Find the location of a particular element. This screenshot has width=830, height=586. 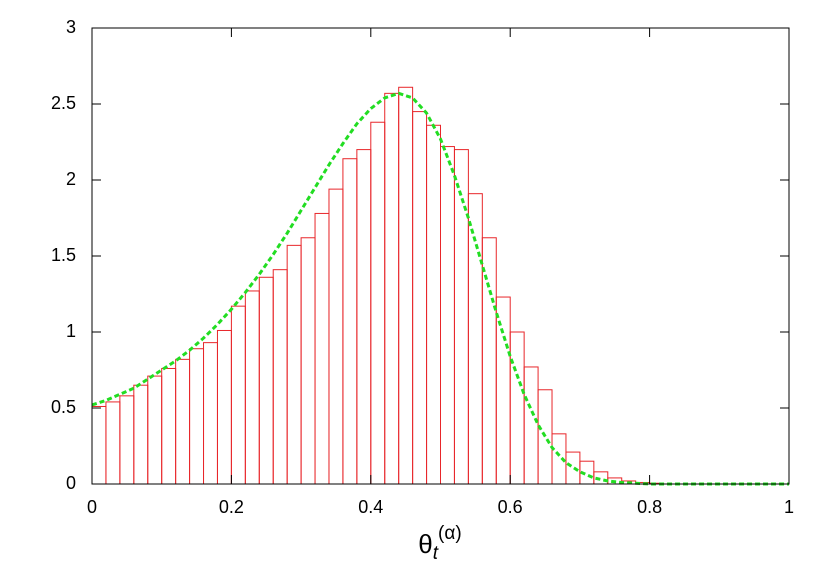

x-tick-label: 0.2 is located at coordinates (231, 507).